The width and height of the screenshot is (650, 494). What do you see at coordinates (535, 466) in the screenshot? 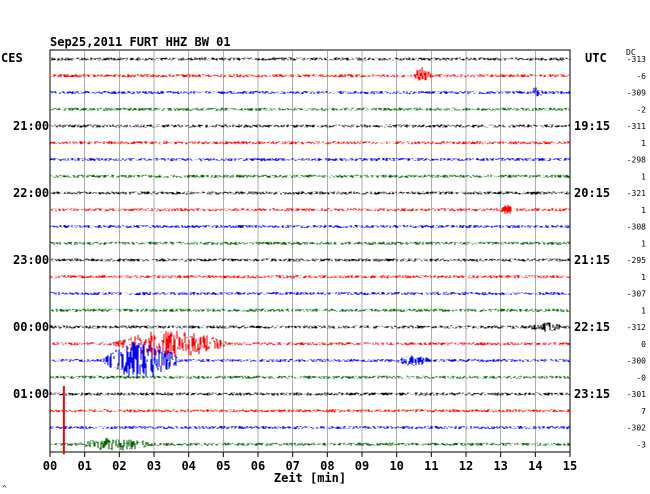
I see `x-tick-label: 14` at bounding box center [535, 466].